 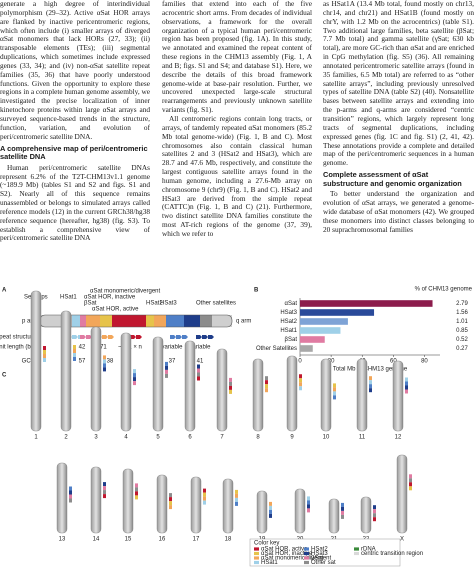 I want to click on chromosome-label: 9, so click(x=292, y=438).